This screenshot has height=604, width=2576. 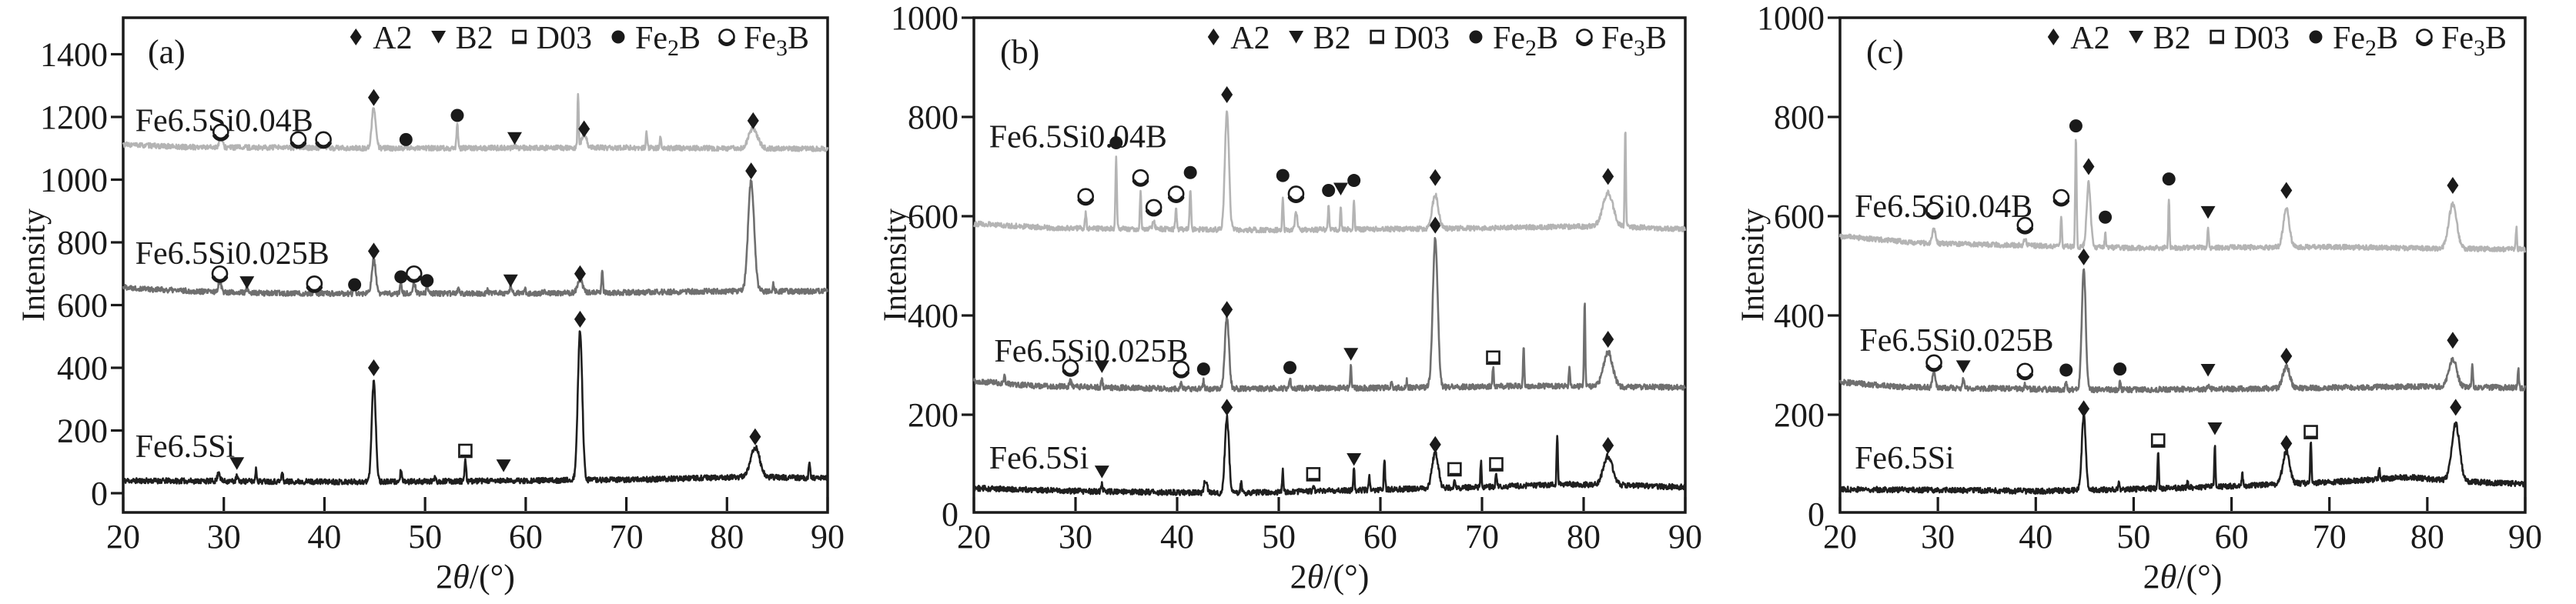 What do you see at coordinates (1380, 537) in the screenshot?
I see `x-tick-label: 60` at bounding box center [1380, 537].